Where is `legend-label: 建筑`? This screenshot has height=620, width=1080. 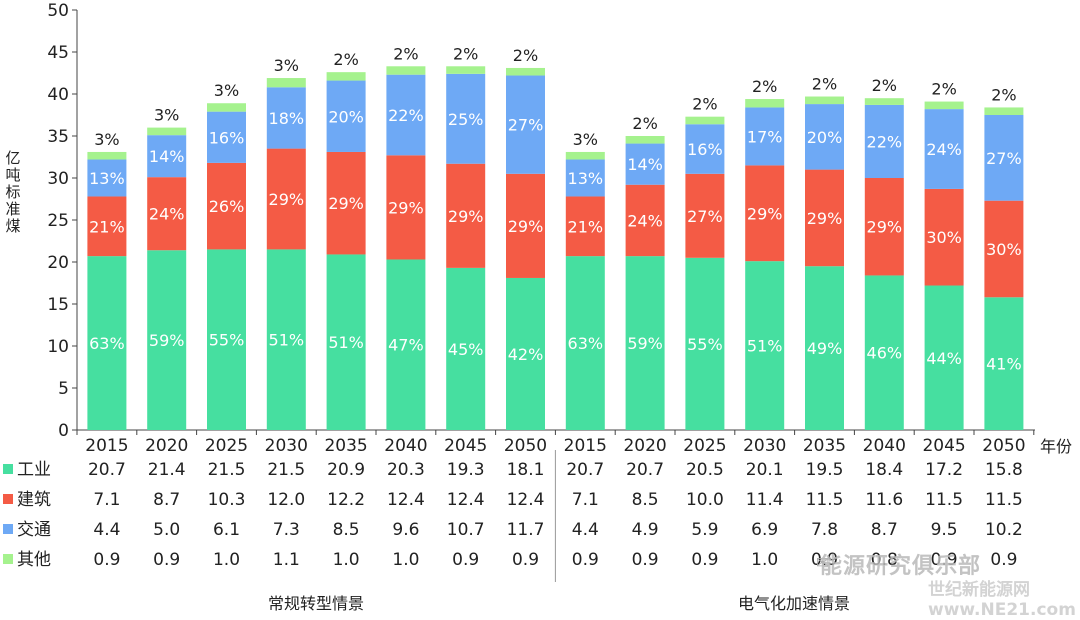
legend-label: 建筑 is located at coordinates (34, 500).